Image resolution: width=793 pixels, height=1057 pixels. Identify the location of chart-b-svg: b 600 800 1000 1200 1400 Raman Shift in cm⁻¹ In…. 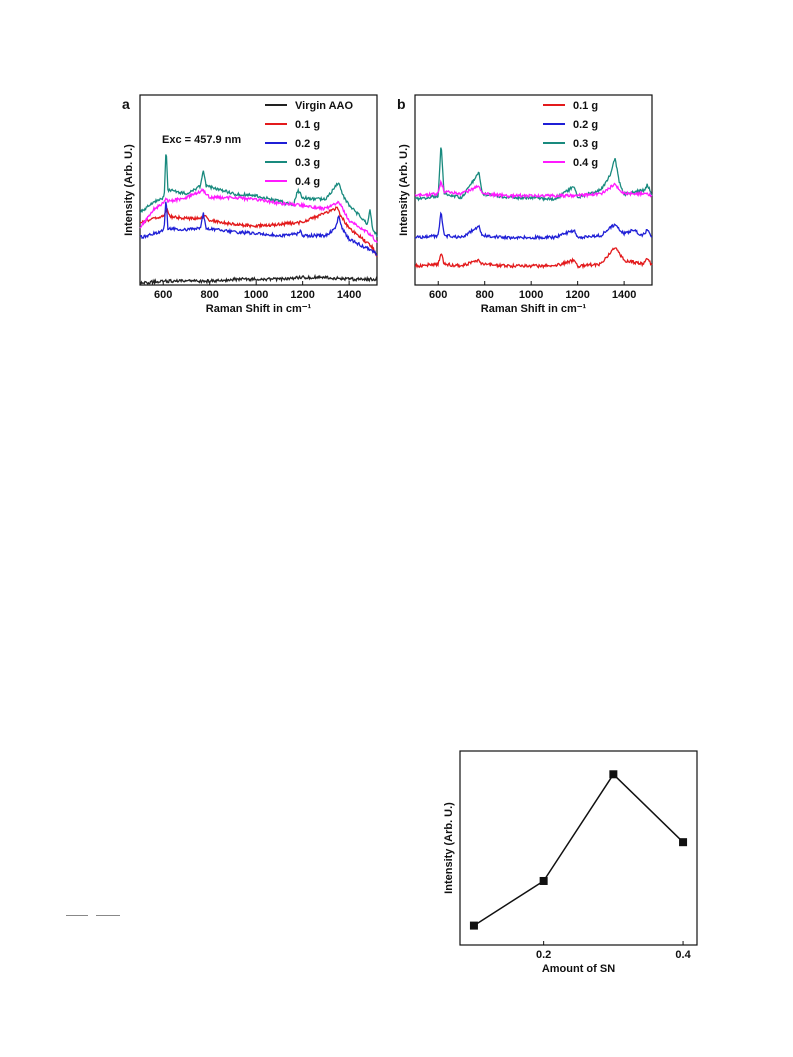
(525, 204).